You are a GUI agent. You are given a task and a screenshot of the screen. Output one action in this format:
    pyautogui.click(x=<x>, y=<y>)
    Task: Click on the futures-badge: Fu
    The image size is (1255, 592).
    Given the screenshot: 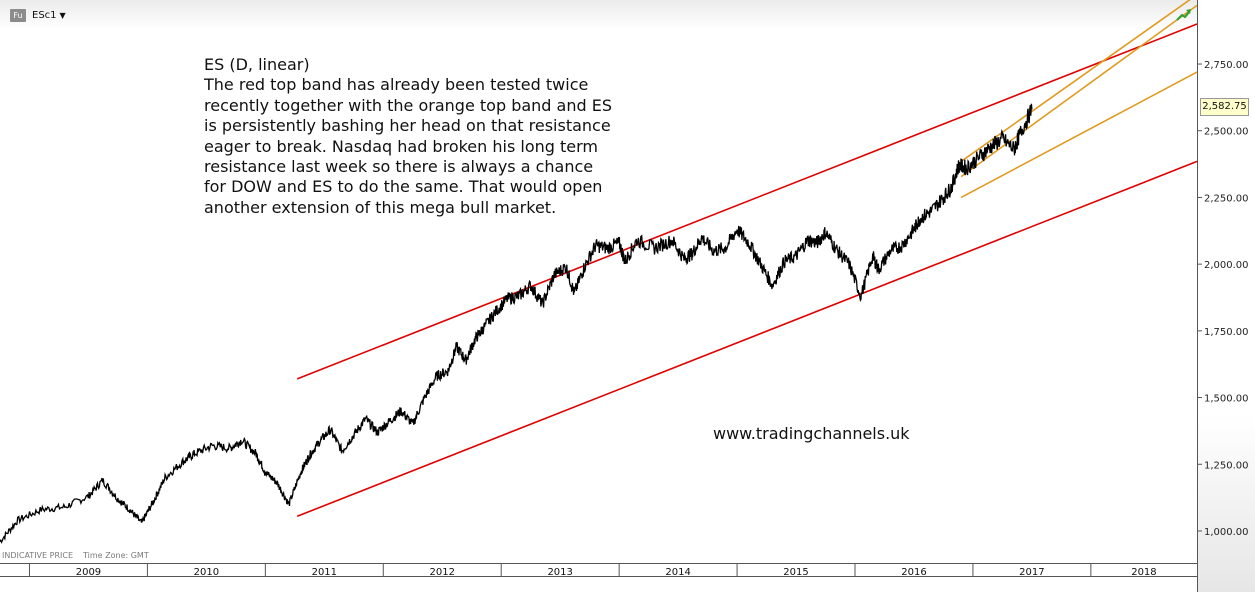 What is the action you would take?
    pyautogui.click(x=18, y=15)
    